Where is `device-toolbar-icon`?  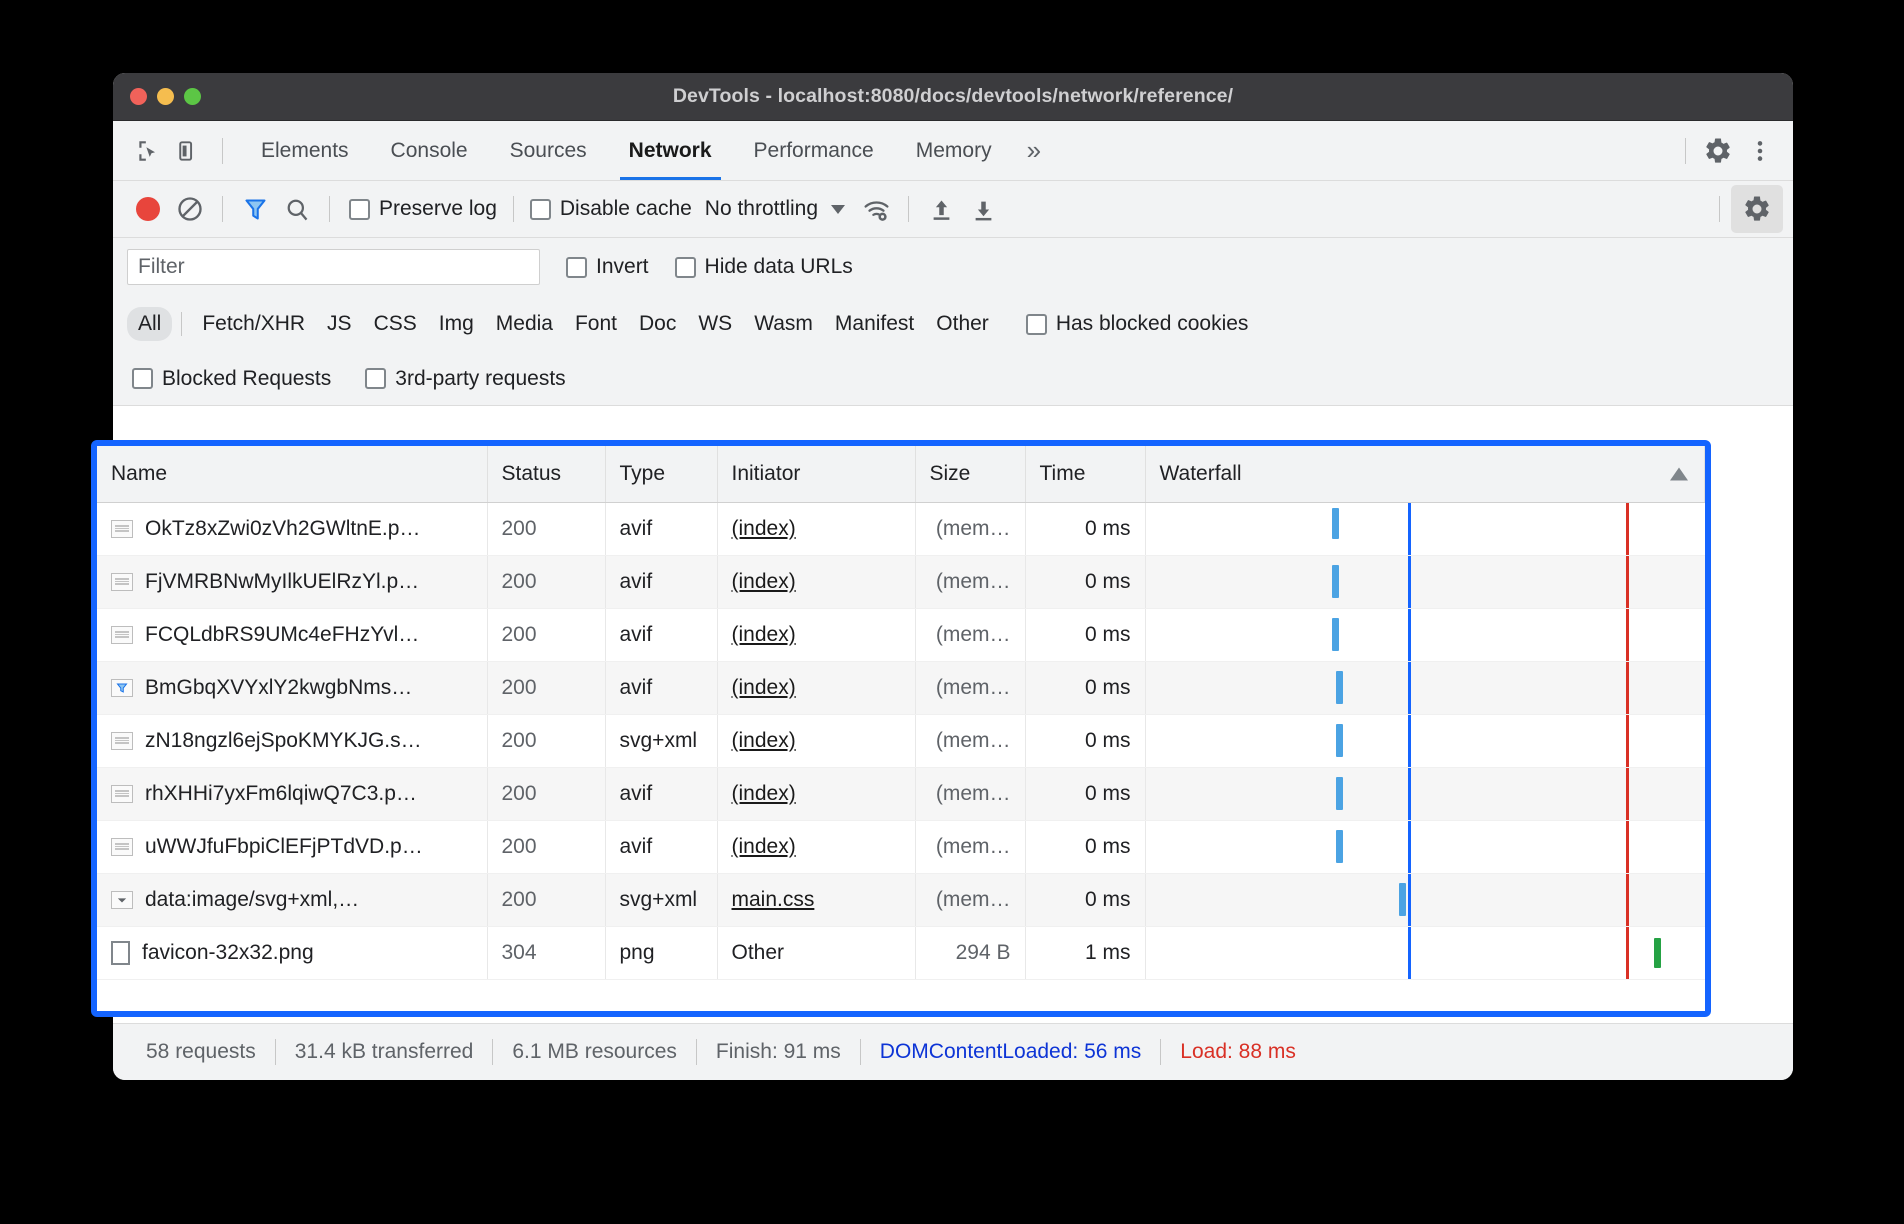 device-toolbar-icon is located at coordinates (190, 151).